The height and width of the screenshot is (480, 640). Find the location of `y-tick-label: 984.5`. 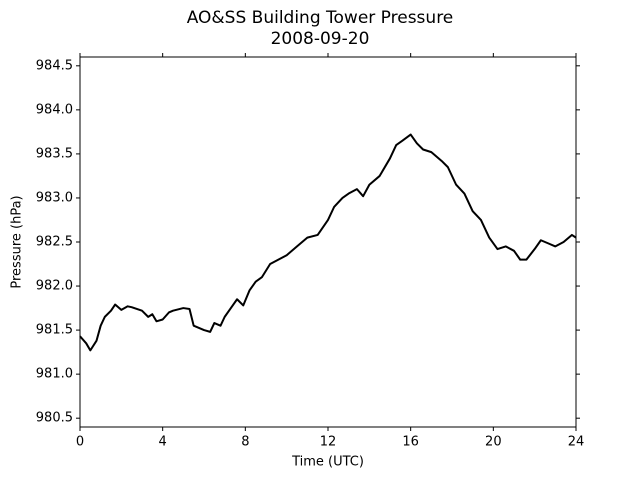

y-tick-label: 984.5 is located at coordinates (54, 65).